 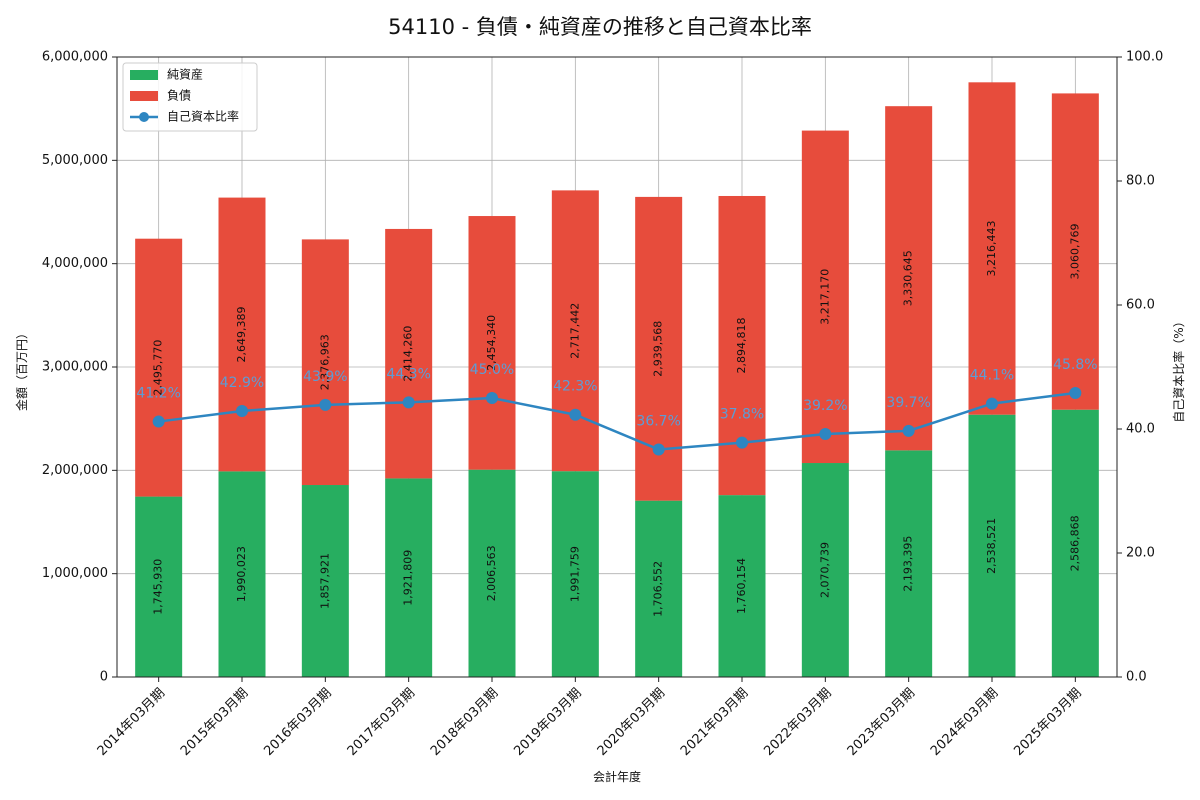 What do you see at coordinates (21, 369) in the screenshot?
I see `y-axis-label: 金額（百万円）` at bounding box center [21, 369].